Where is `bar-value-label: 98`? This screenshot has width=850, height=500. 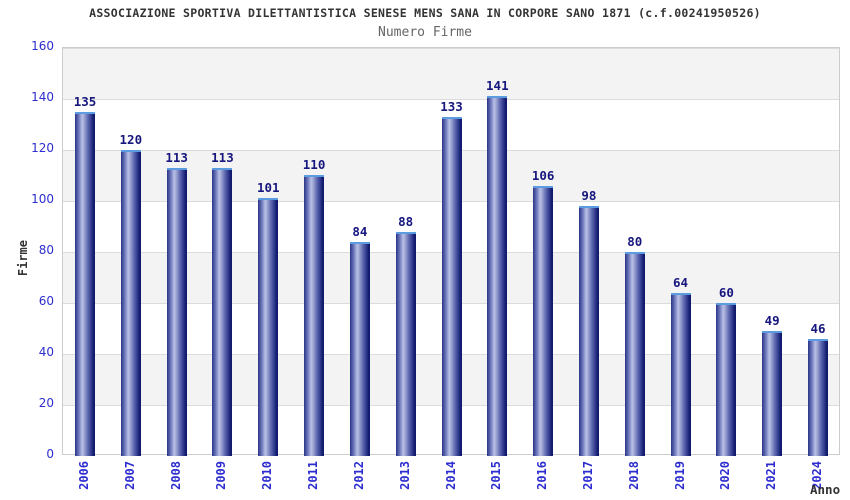 bar-value-label: 98 is located at coordinates (589, 195).